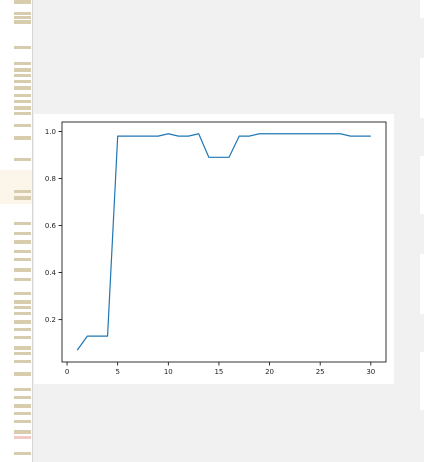 This screenshot has width=424, height=462. I want to click on y-tick-label: 0.4, so click(51, 273).